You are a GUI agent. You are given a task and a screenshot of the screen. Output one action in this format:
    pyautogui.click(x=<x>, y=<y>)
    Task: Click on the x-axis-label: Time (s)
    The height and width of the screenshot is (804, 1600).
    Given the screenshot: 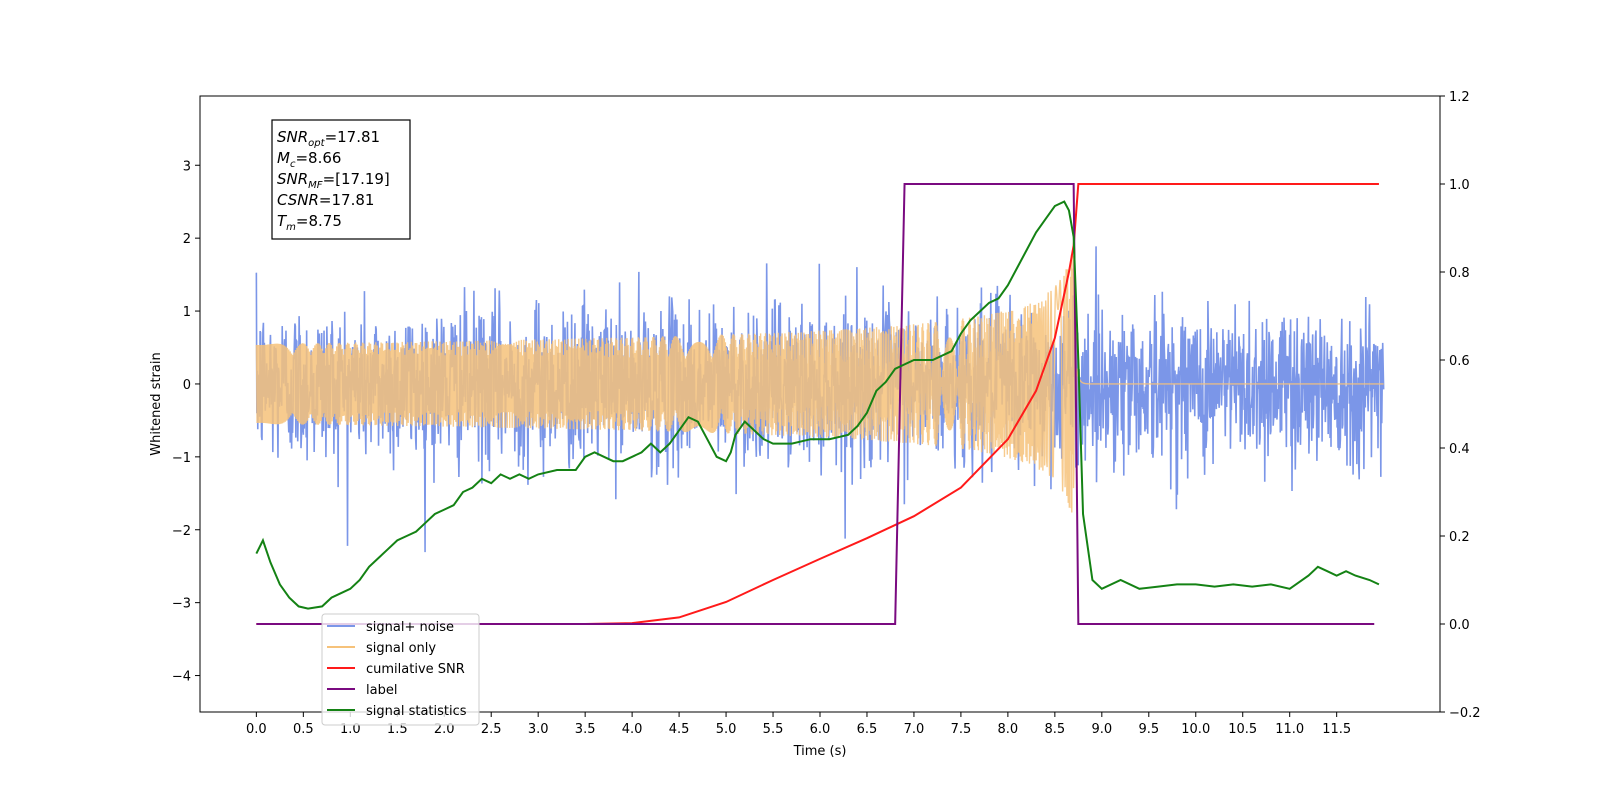 What is the action you would take?
    pyautogui.click(x=820, y=751)
    